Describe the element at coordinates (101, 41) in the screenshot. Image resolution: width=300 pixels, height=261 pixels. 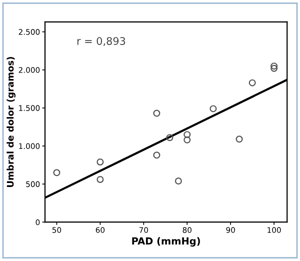
I see `annotation: r = 0,893` at that location.